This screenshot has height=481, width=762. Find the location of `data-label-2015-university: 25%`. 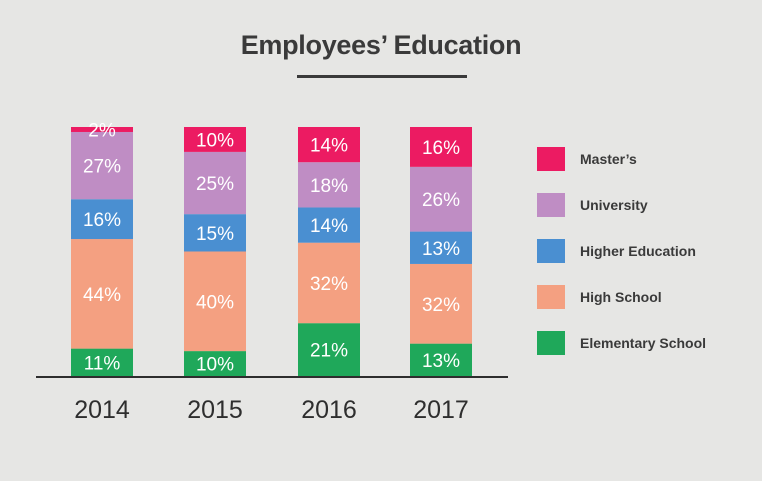

data-label-2015-university: 25% is located at coordinates (215, 184).